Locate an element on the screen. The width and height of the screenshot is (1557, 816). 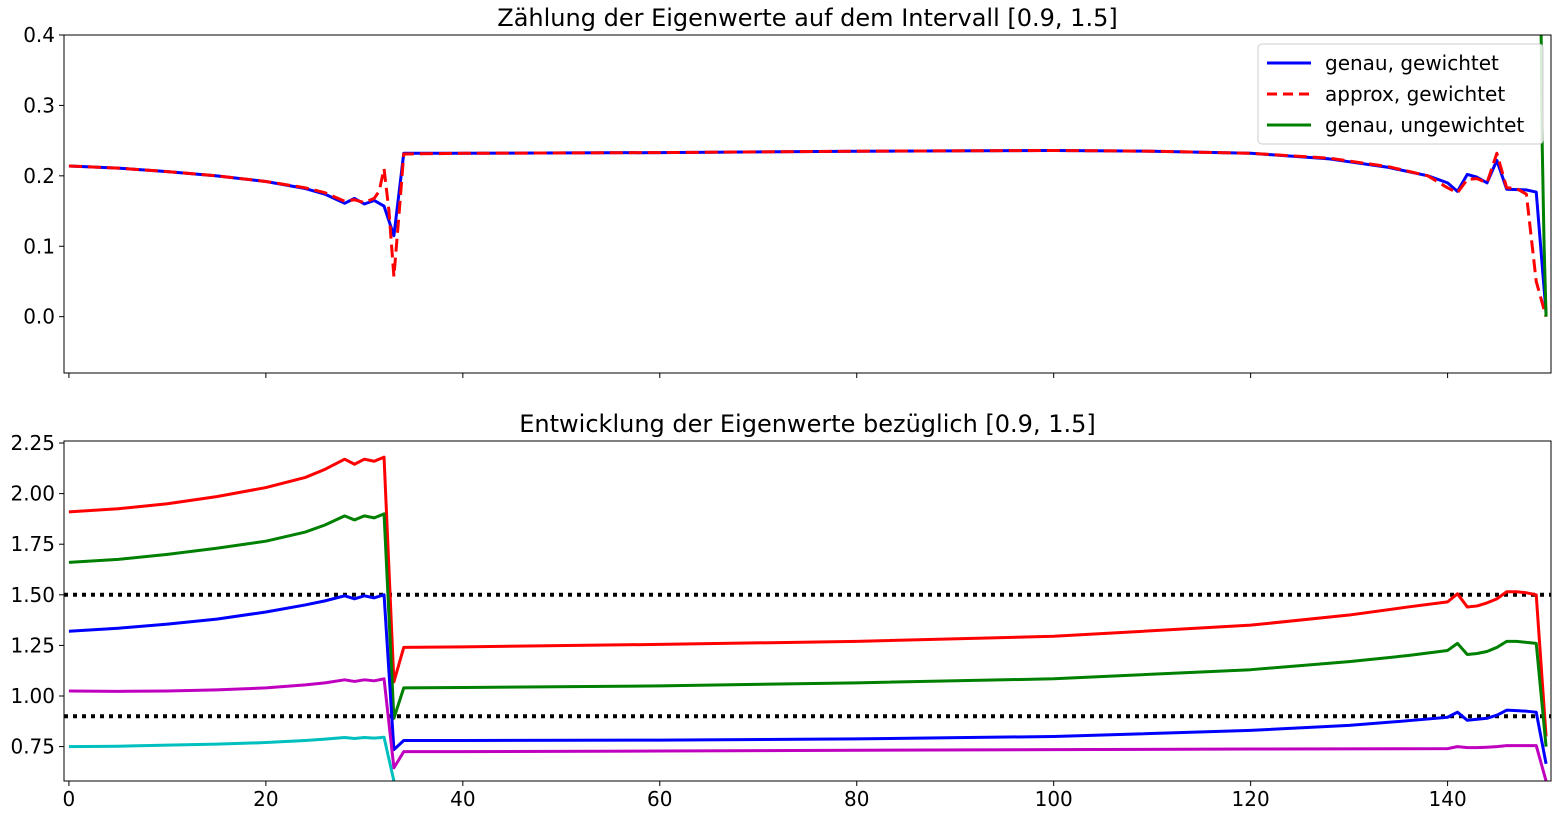
legend-label: approx, gewichtet is located at coordinates (1415, 94).